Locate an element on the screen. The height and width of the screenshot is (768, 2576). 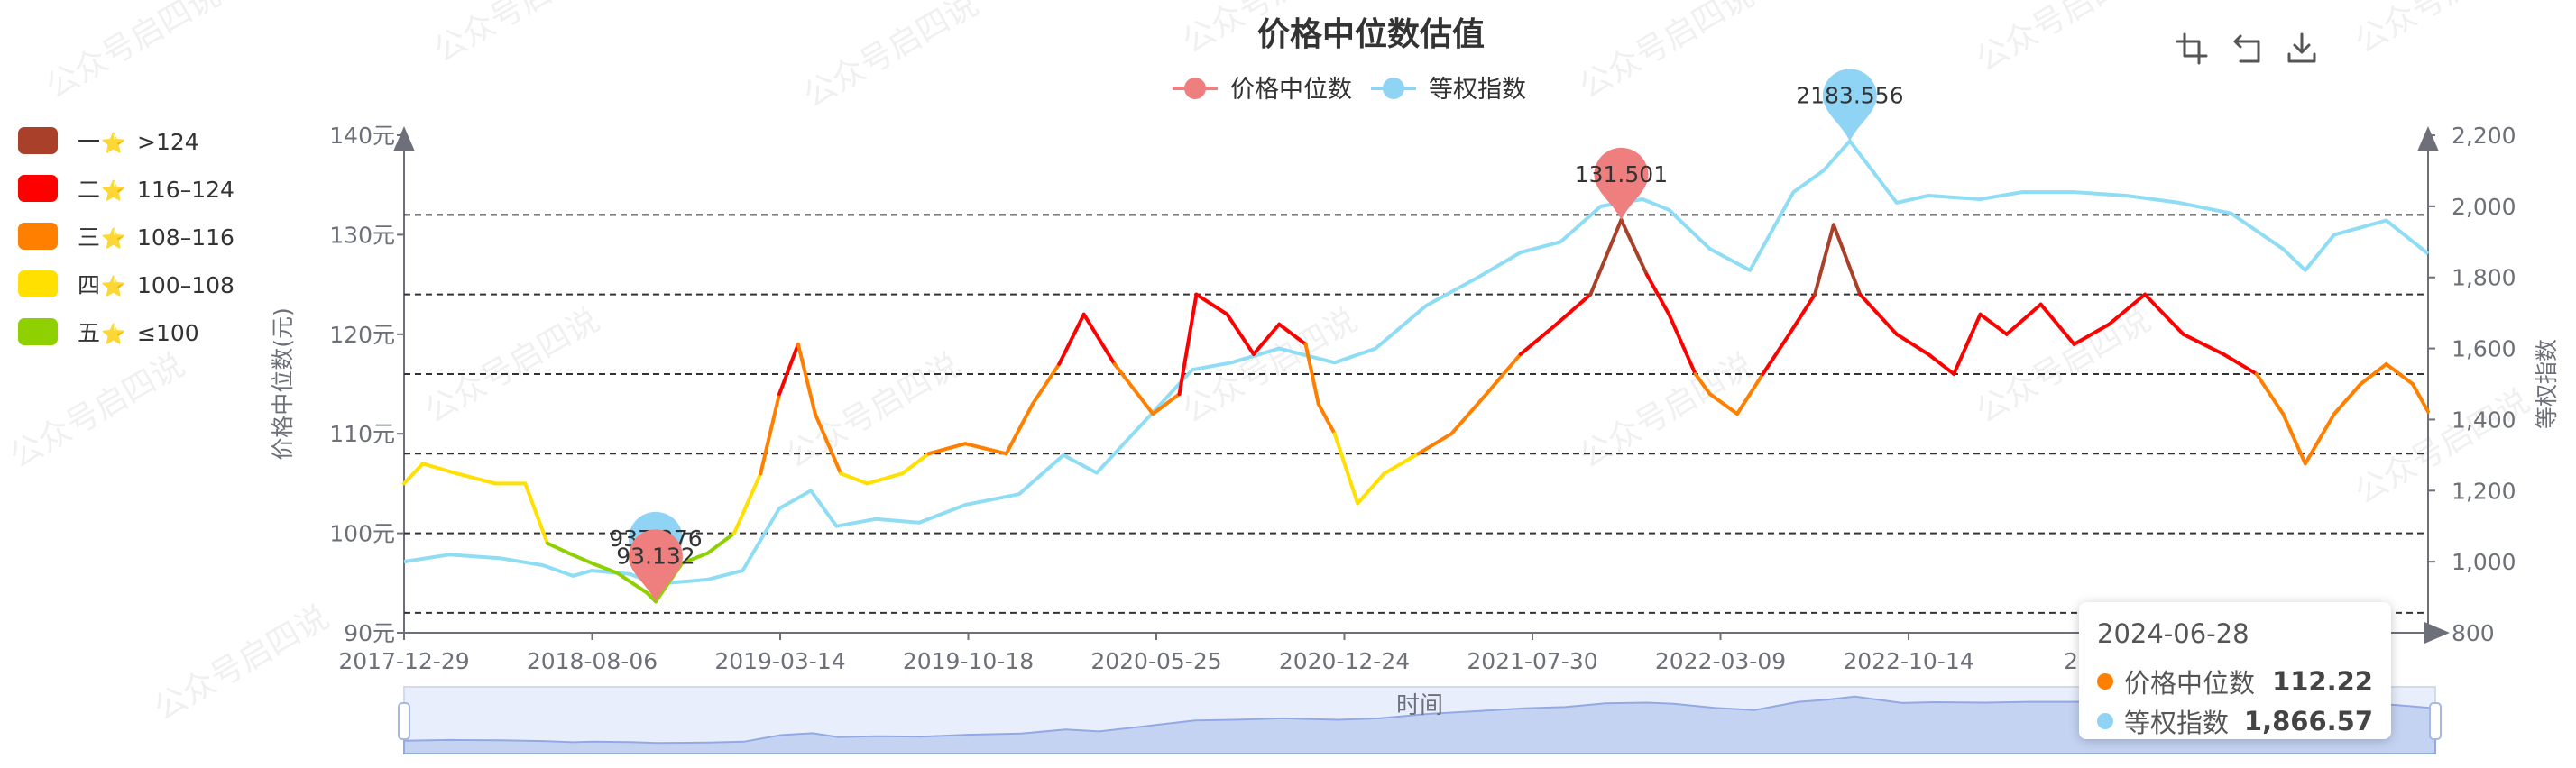
tooltip-row-median: 价格中位数 112.22 is located at coordinates (2235, 681).